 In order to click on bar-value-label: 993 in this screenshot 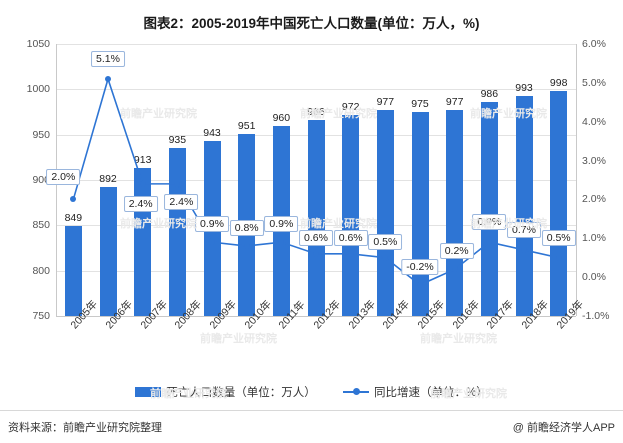, I will do `click(524, 87)`.